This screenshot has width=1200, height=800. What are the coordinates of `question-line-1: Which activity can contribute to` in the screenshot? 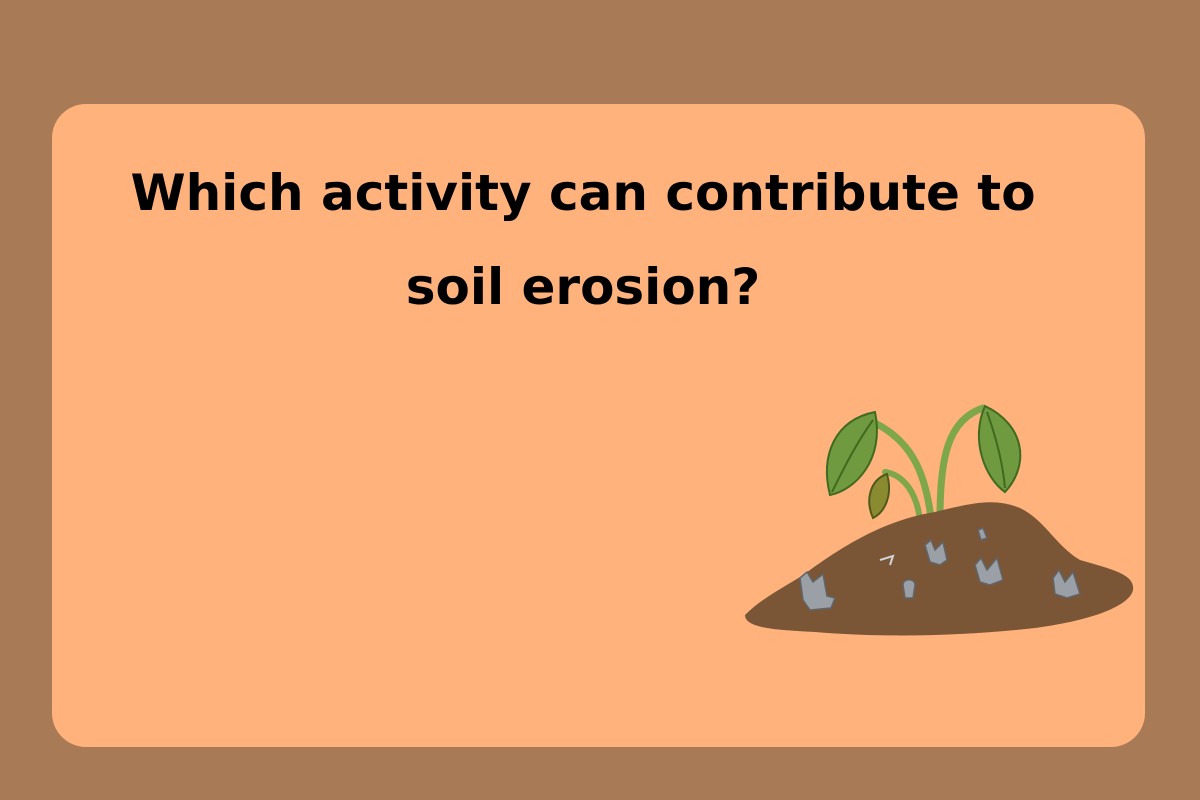 It's located at (583, 193).